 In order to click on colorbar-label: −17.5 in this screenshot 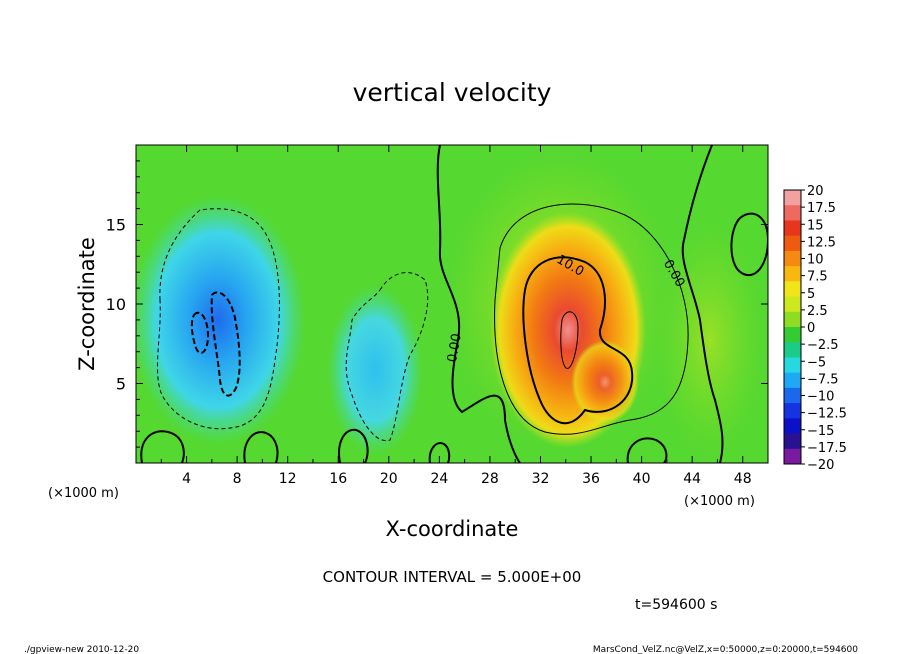, I will do `click(827, 448)`.